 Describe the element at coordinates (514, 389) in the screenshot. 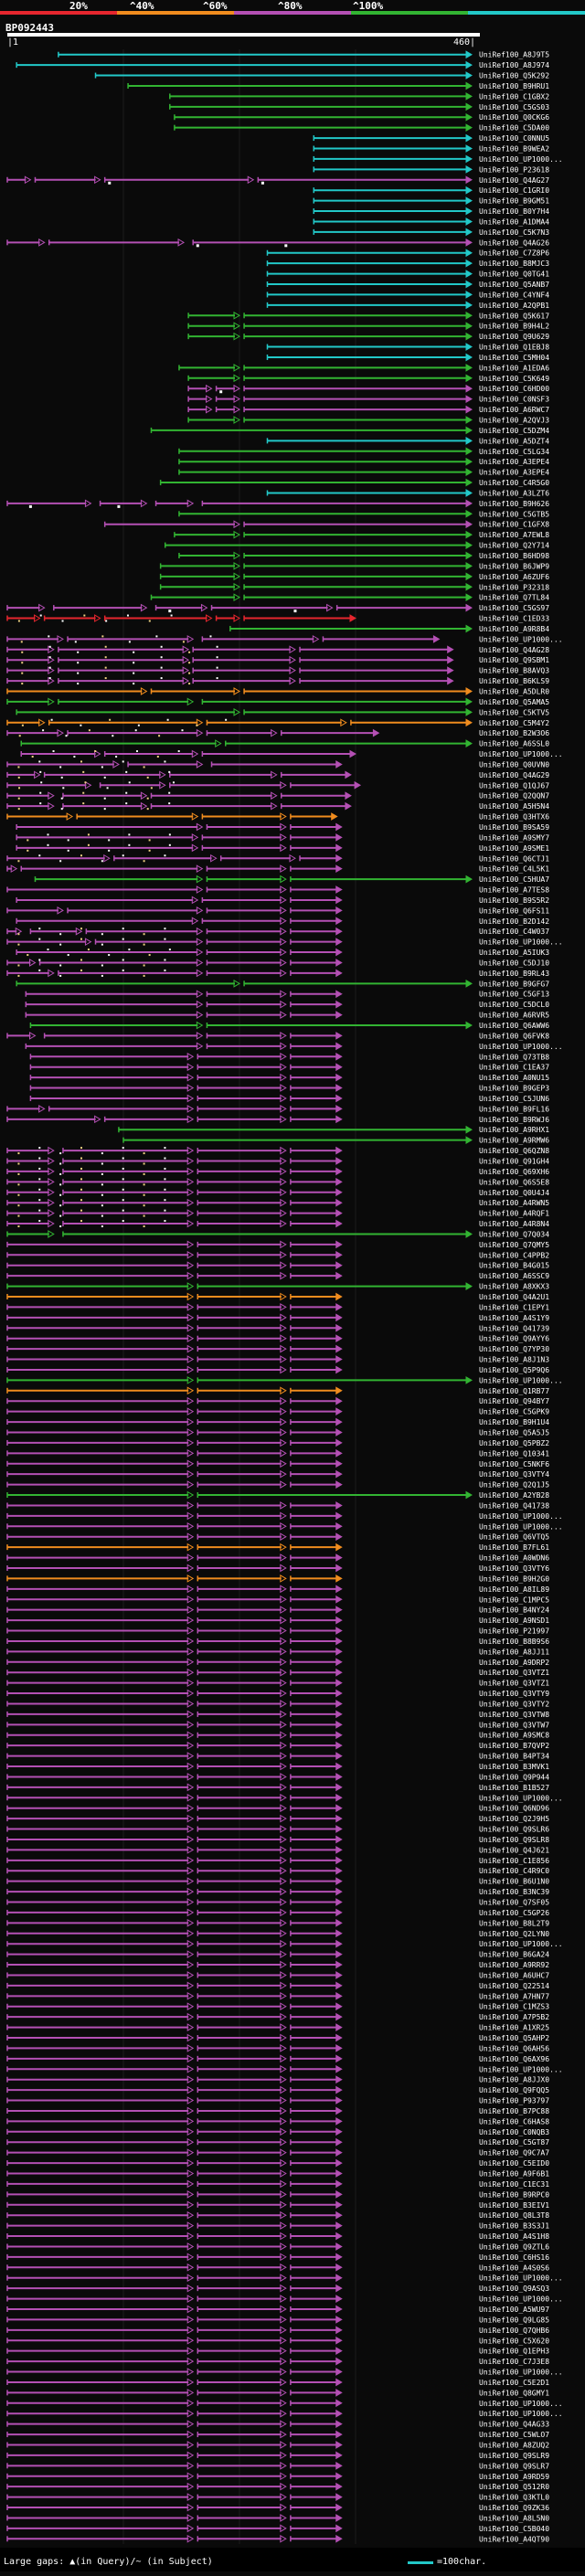

I see `hit-label: UniRef100_C6HD00` at that location.